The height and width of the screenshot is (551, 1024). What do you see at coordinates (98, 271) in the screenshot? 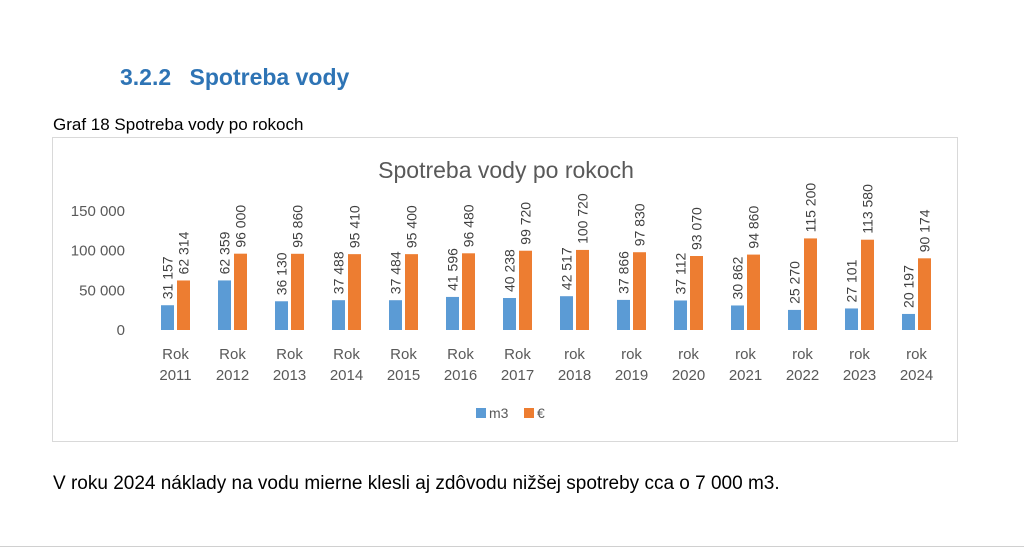
I see `y-axis: 0 50 000 100 000 150 000` at bounding box center [98, 271].